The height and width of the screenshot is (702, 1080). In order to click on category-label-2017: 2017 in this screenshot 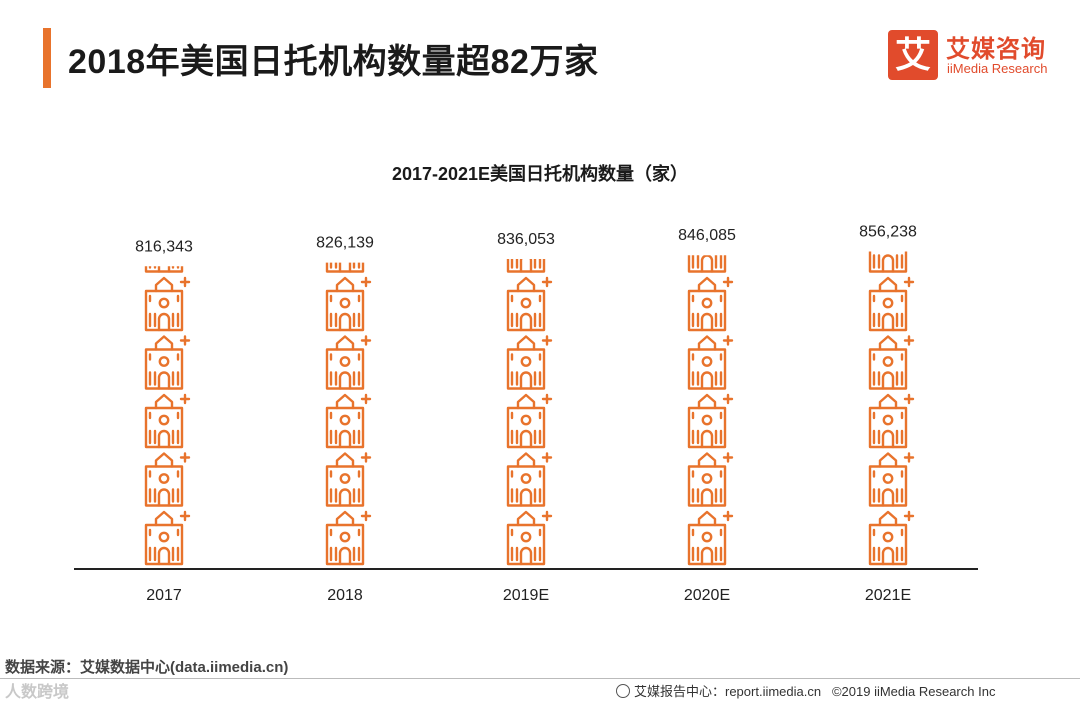, I will do `click(164, 595)`.